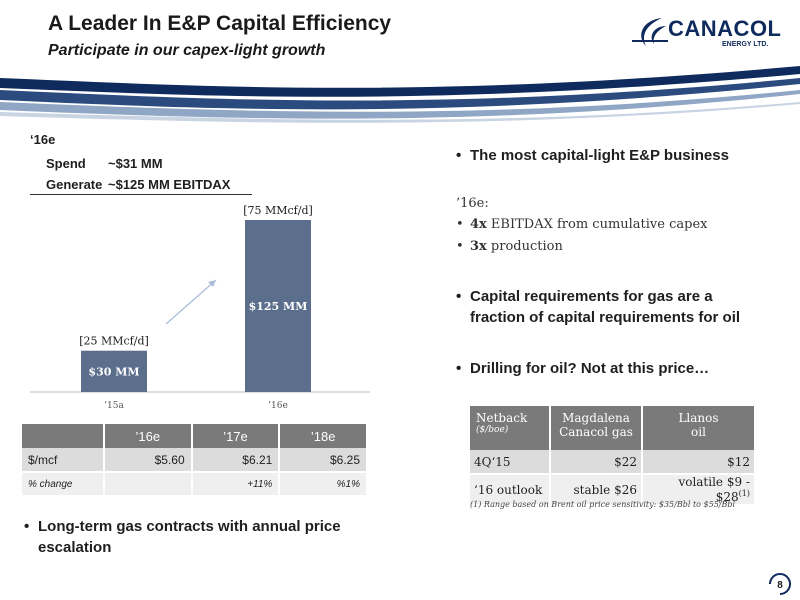 This screenshot has width=800, height=600. I want to click on canacol-logo: CANACOL ENERGY LTD., so click(707, 34).